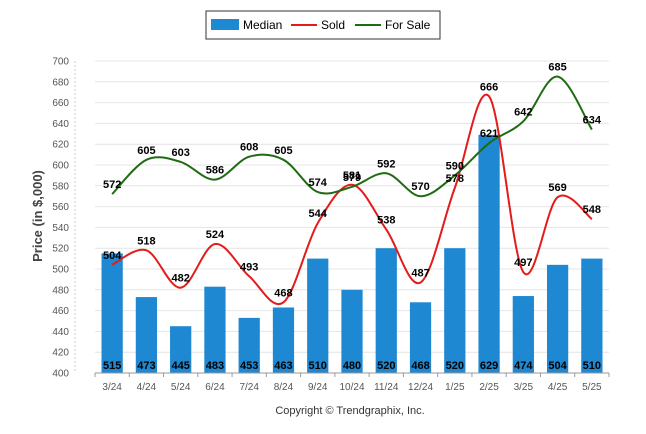 Image resolution: width=646 pixels, height=434 pixels. I want to click on sold-point-label: 544, so click(318, 214).